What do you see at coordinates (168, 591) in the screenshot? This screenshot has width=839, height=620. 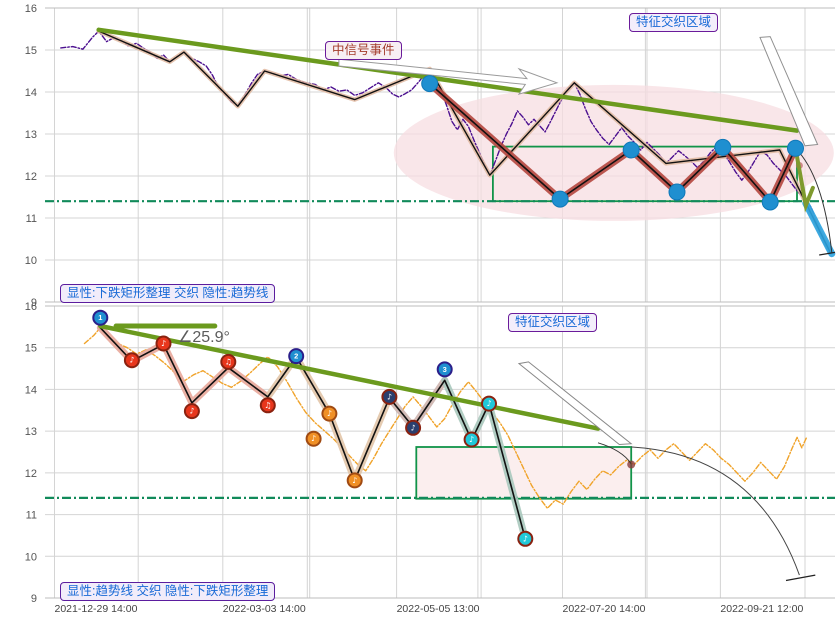 I see `lower-panel-legend: 显性:趋势线 交织 隐性:下跌矩形整理` at bounding box center [168, 591].